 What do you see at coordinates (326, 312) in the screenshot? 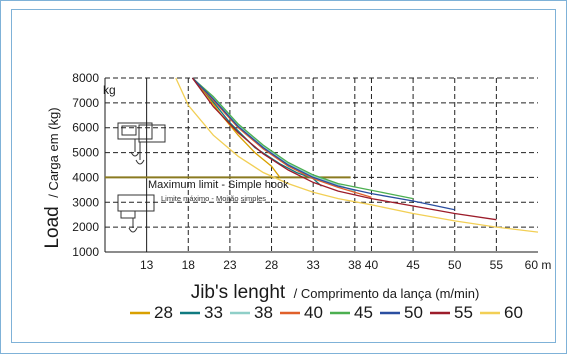
I see `legend: 28 33 38 40 45 50 55 60` at bounding box center [326, 312].